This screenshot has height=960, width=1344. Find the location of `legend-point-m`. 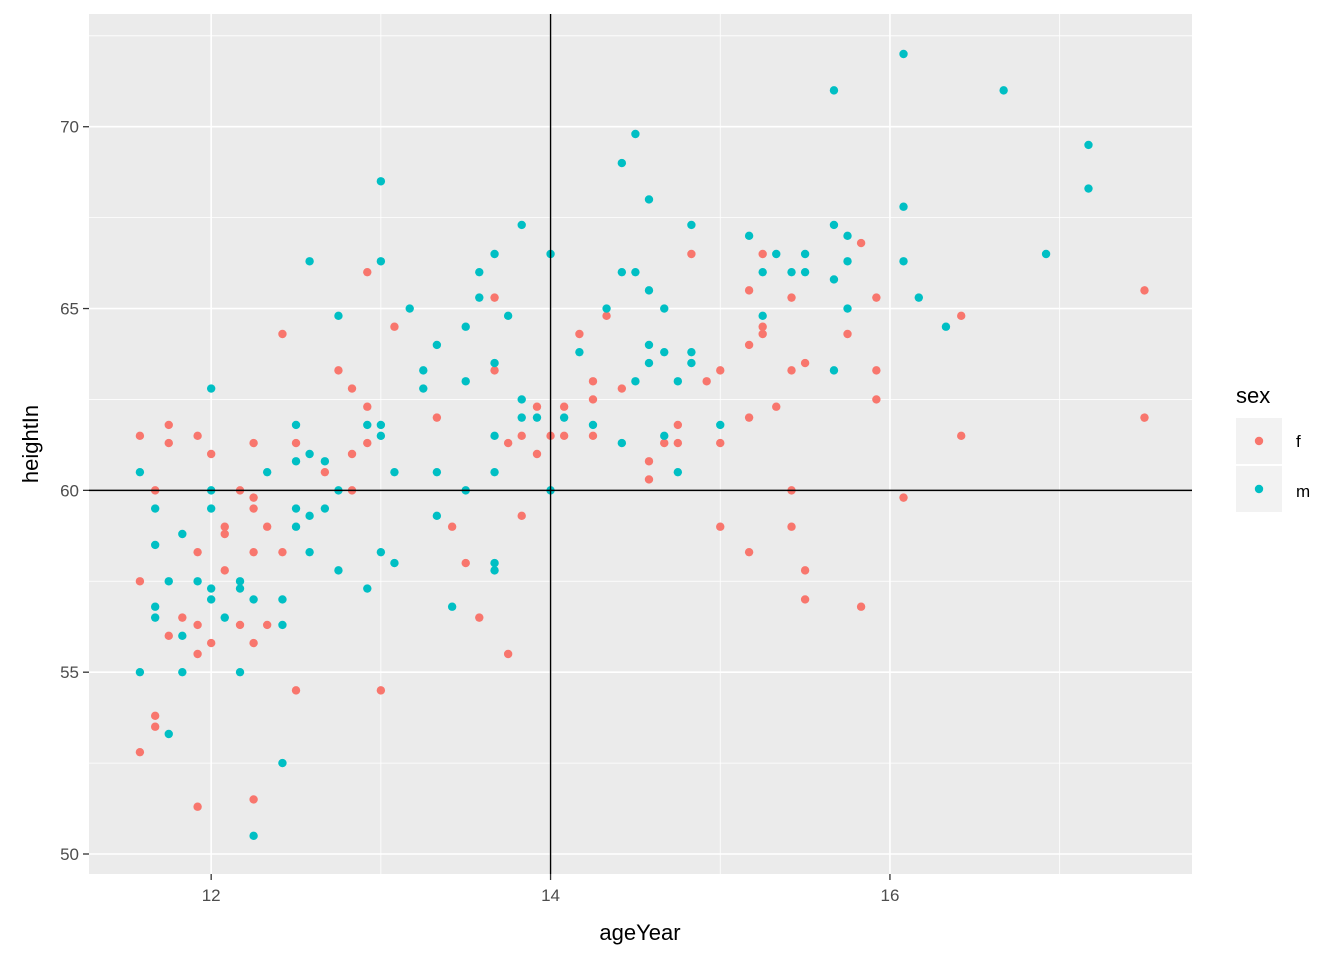

legend-point-m is located at coordinates (1259, 489).